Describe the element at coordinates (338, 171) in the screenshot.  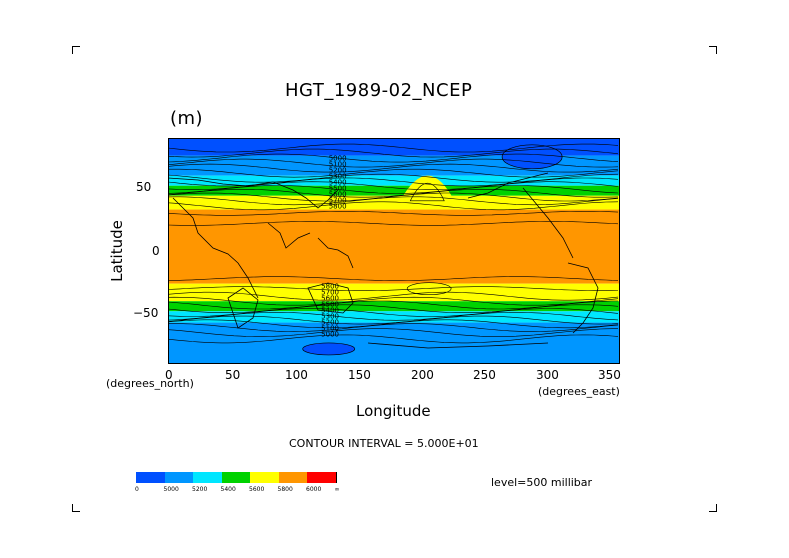
I see `contour-label-north-2: 5200` at that location.